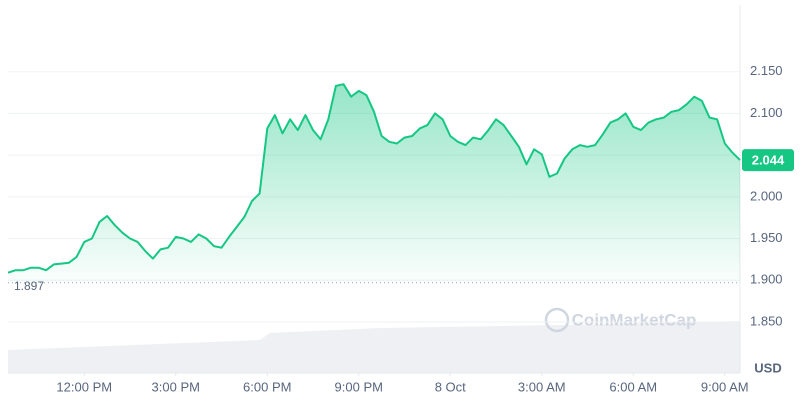 The height and width of the screenshot is (400, 800). I want to click on current-price-badge, so click(768, 160).